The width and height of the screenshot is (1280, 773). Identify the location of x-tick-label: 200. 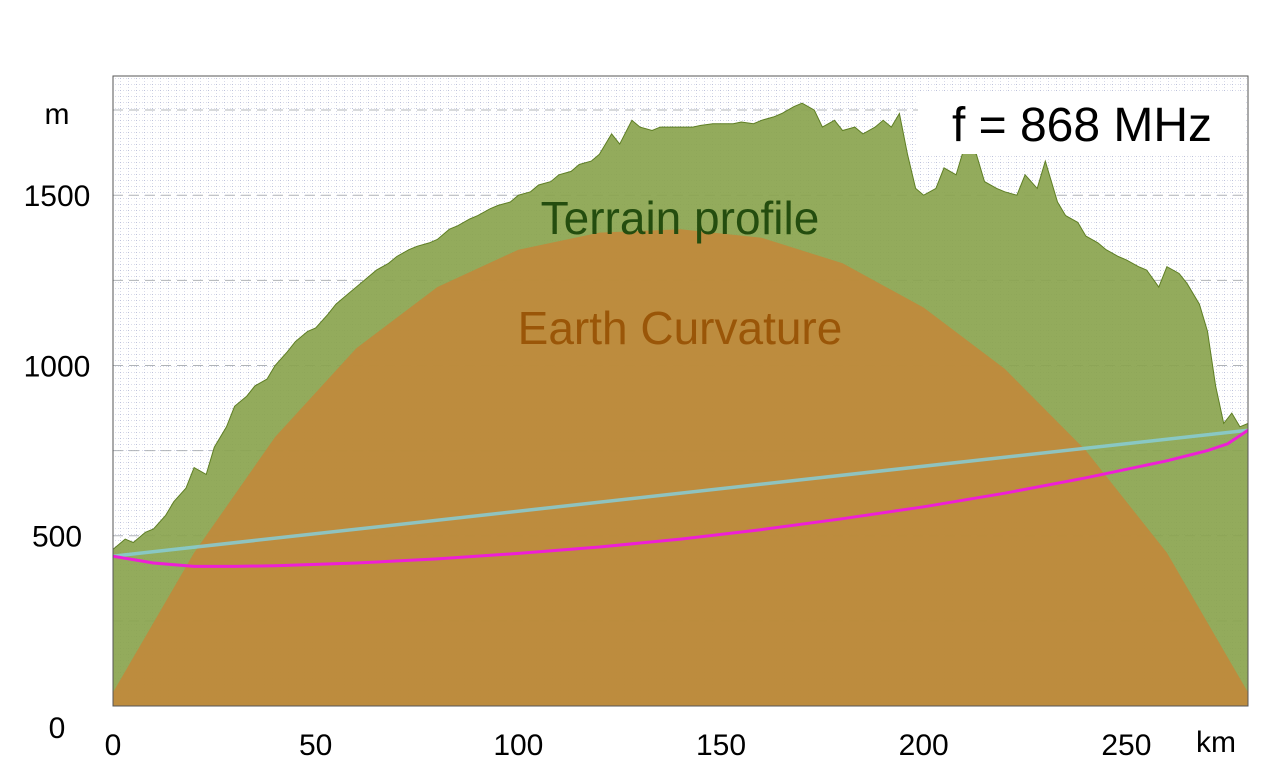
(924, 745).